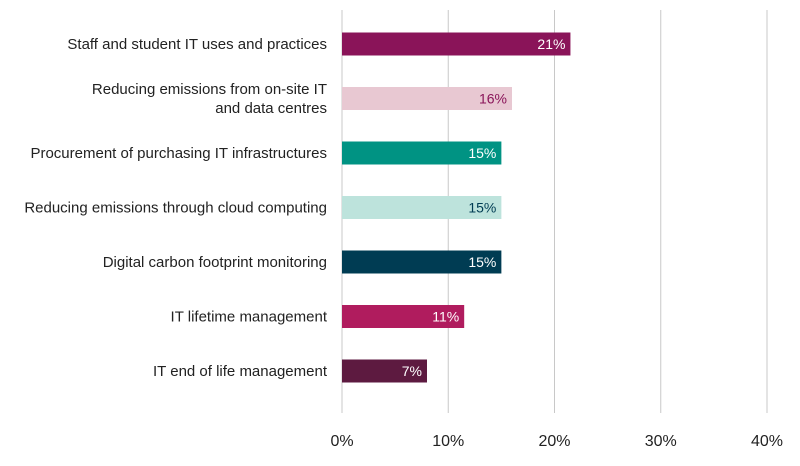 This screenshot has width=800, height=466. Describe the element at coordinates (482, 208) in the screenshot. I see `data-label-3: 15%` at that location.